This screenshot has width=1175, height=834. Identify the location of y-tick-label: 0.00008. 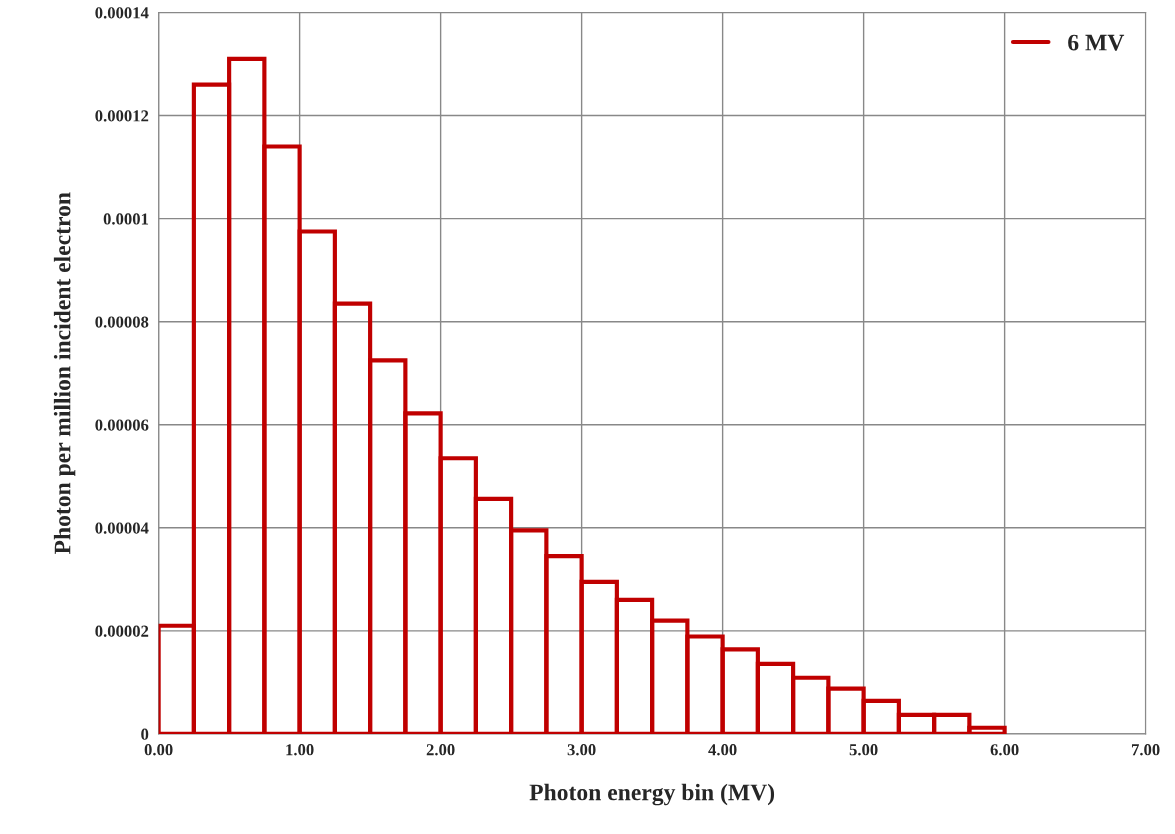
(122, 322).